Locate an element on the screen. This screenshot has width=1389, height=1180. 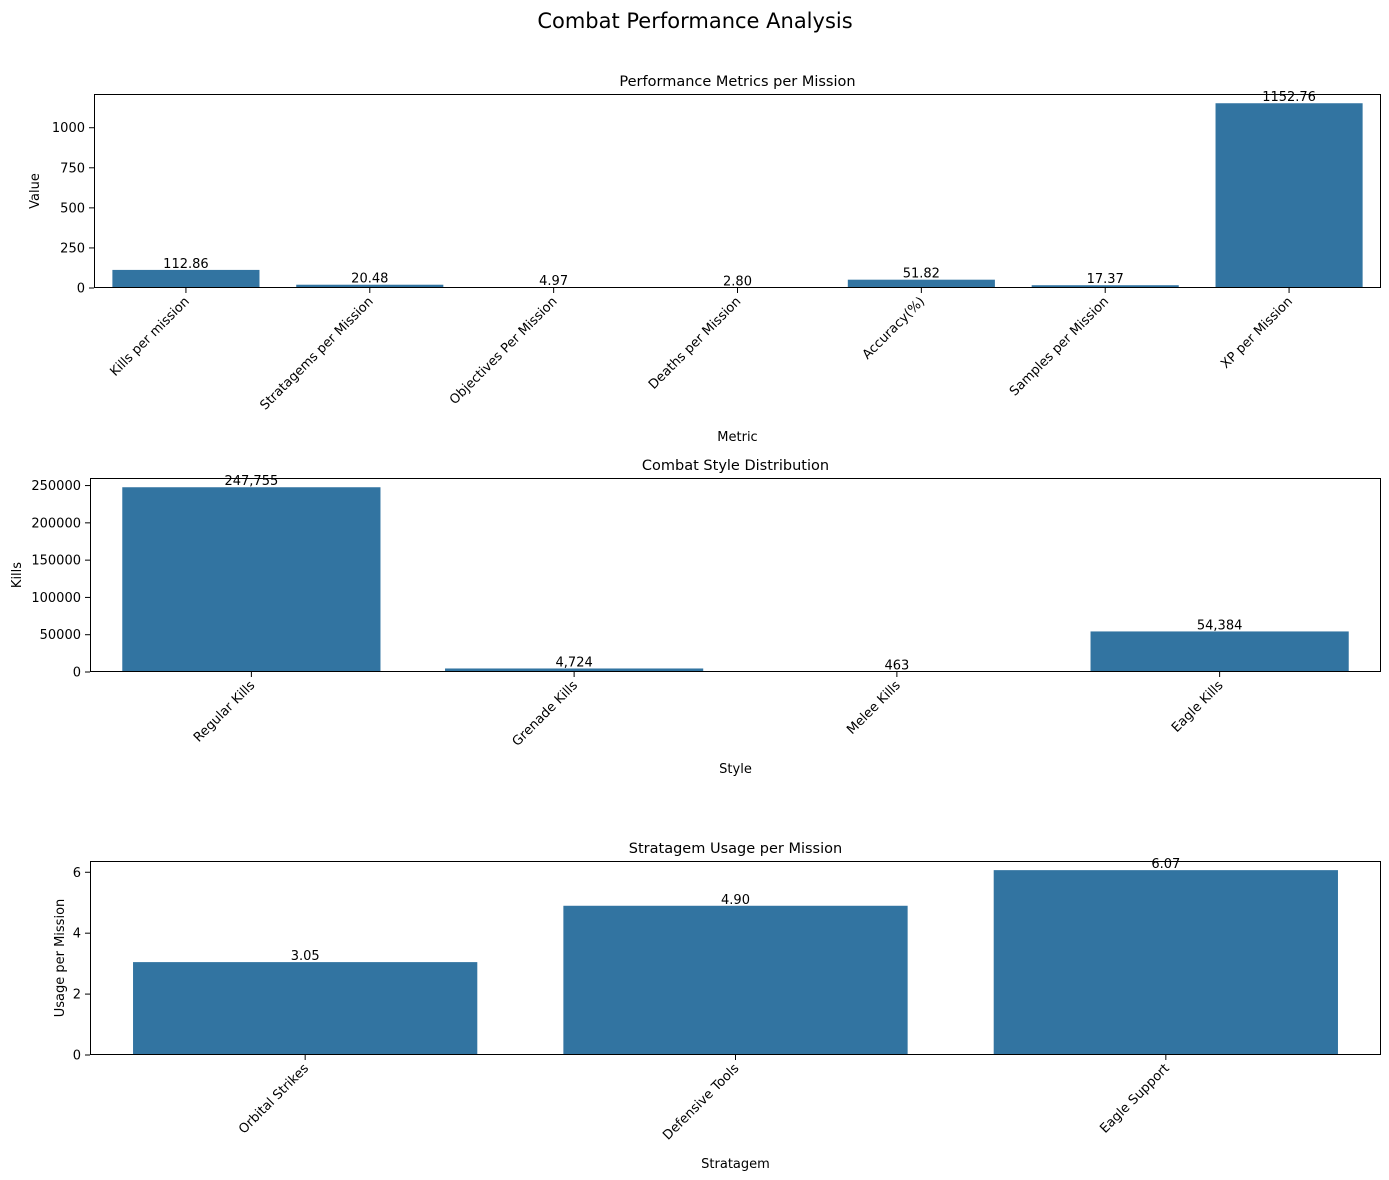
x-axis-label: Metric is located at coordinates (737, 437).